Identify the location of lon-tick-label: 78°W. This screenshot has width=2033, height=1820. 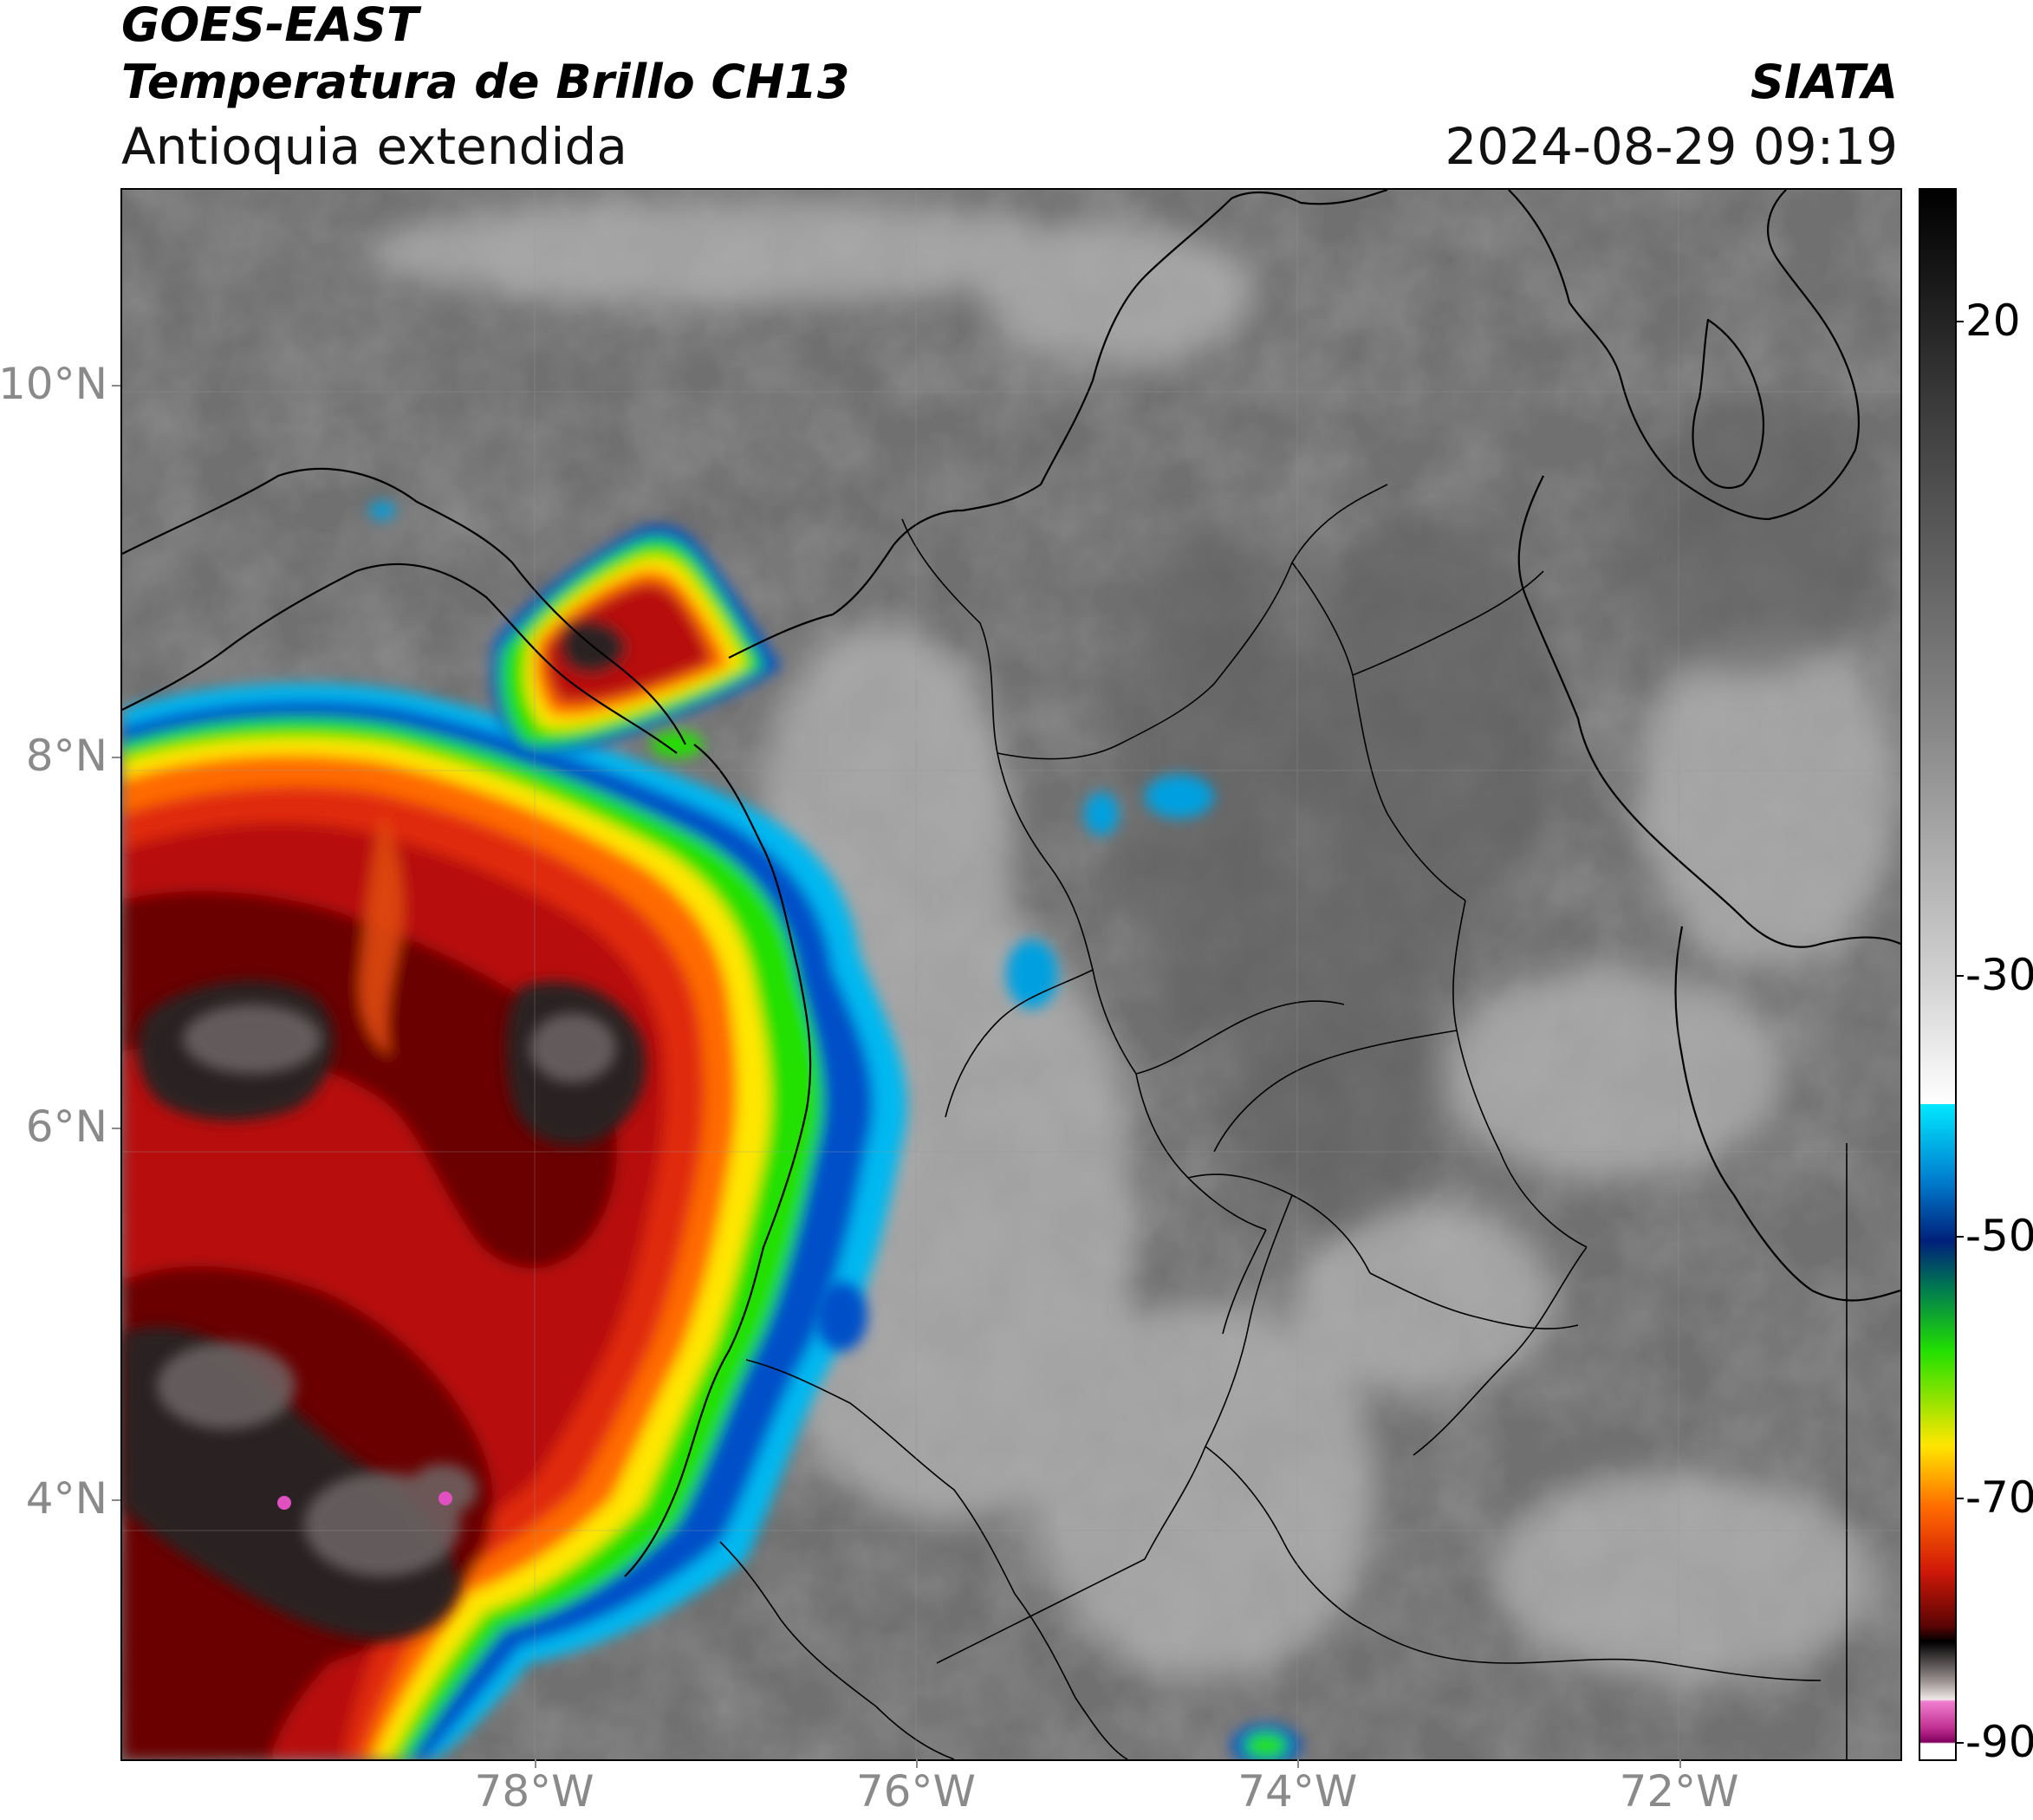
(534, 1791).